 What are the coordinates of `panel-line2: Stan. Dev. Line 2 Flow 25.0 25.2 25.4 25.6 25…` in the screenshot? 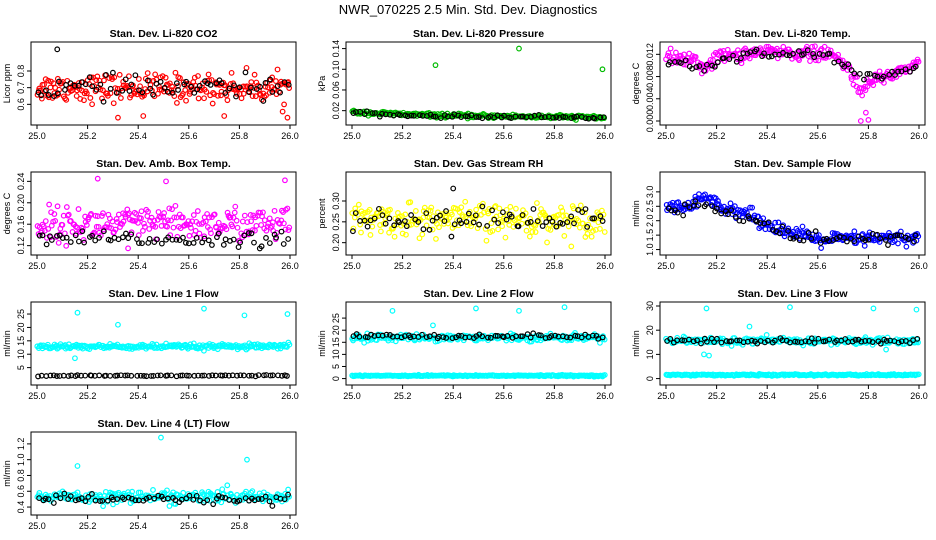 It's located at (465, 344).